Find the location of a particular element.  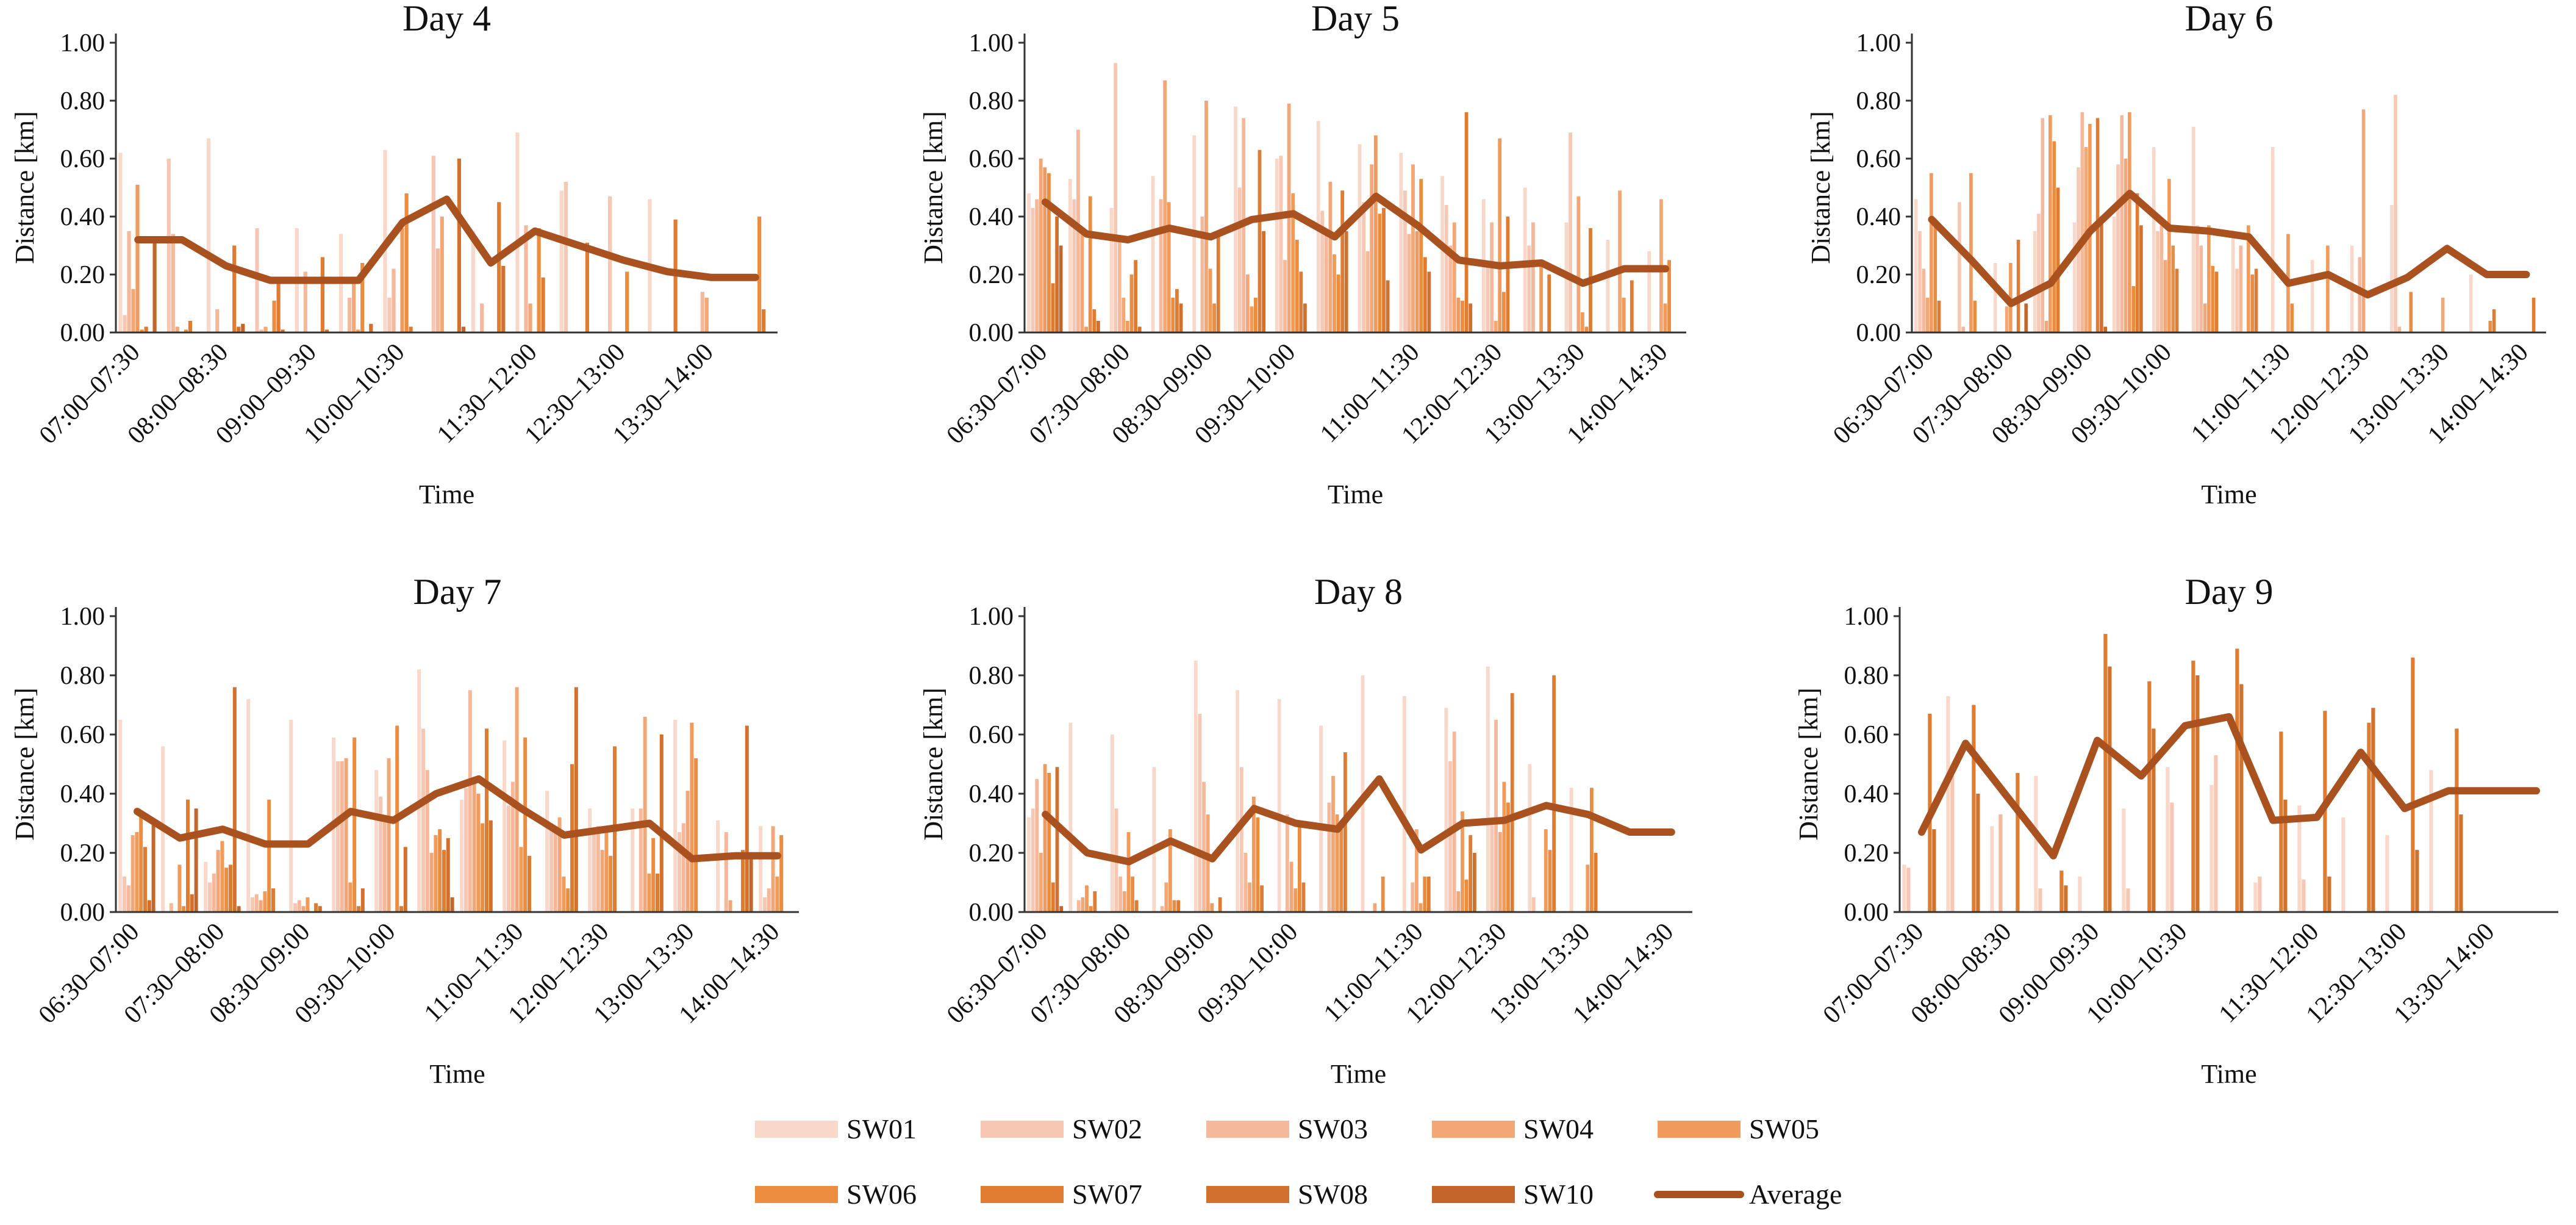

y-tick-label: 0.80 is located at coordinates (1879, 101).